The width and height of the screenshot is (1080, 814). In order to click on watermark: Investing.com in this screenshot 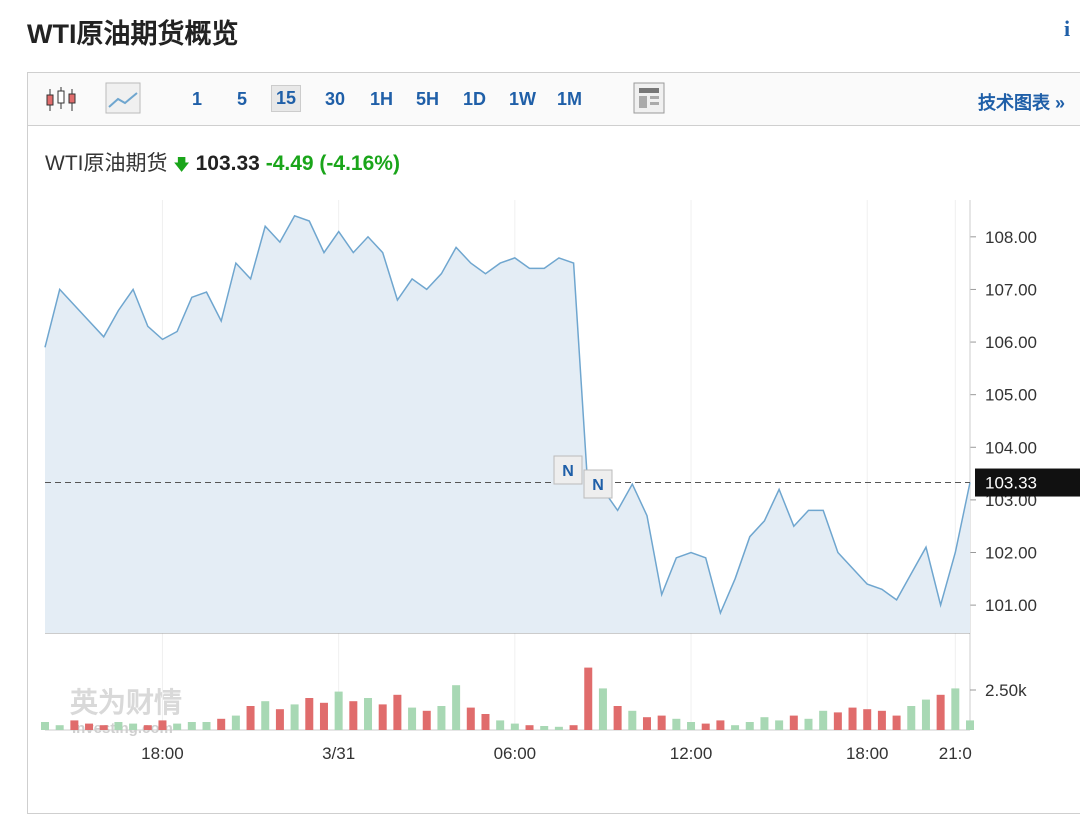, I will do `click(122, 728)`.